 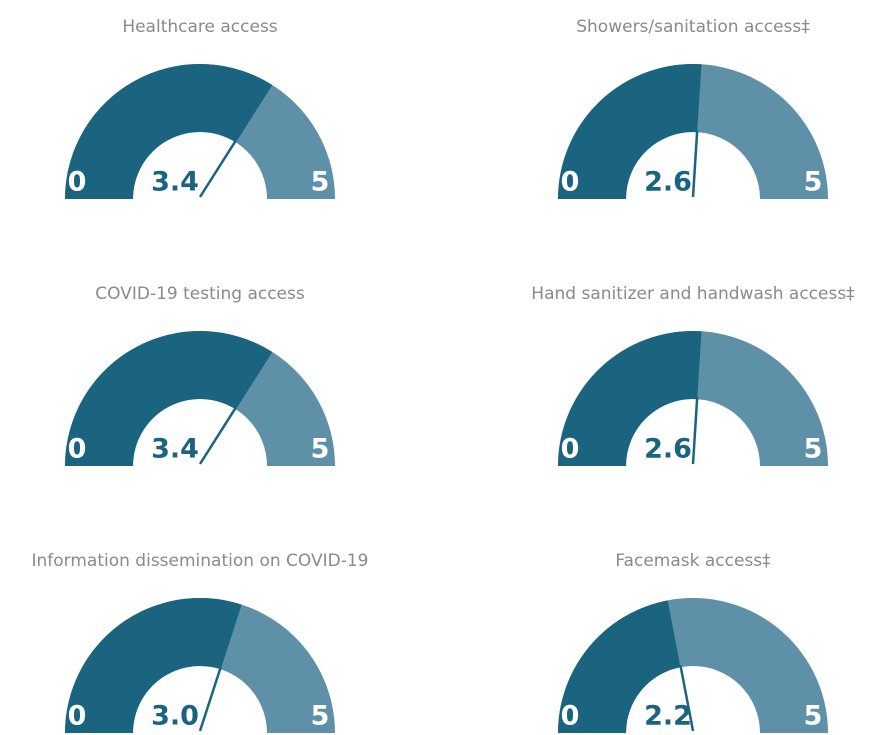 What do you see at coordinates (199, 27) in the screenshot?
I see `gauge-title: Healthcare access` at bounding box center [199, 27].